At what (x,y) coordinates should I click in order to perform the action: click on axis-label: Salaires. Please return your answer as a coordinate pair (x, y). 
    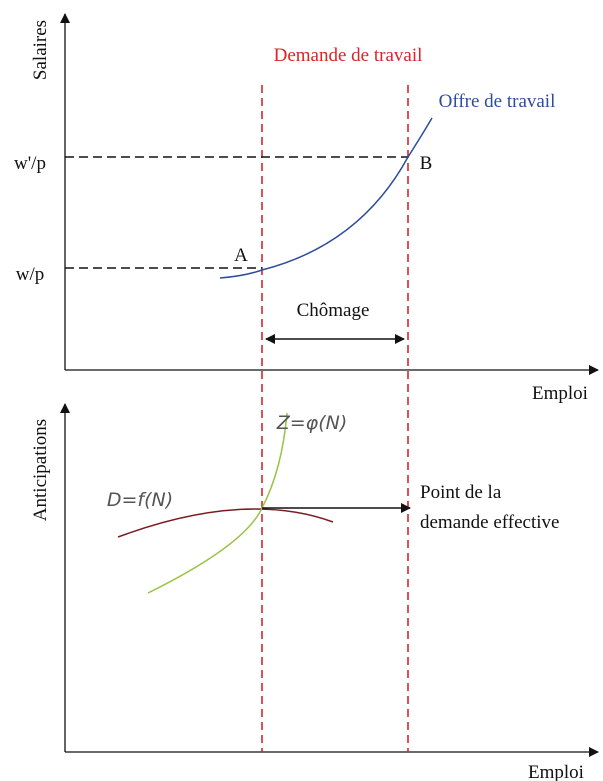
    Looking at the image, I should click on (40, 50).